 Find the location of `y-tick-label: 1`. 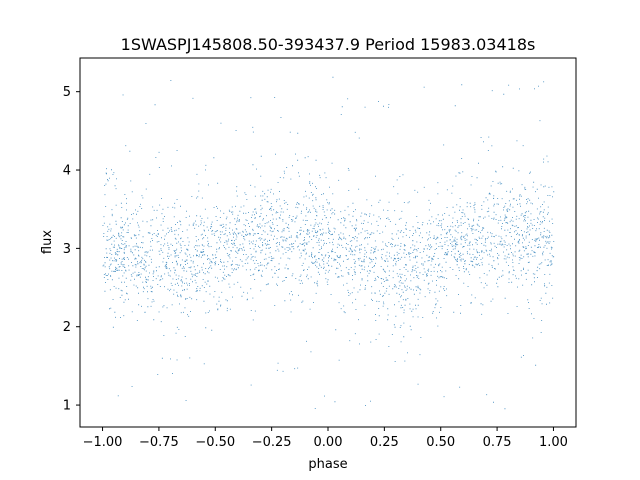

y-tick-label: 1 is located at coordinates (67, 406).